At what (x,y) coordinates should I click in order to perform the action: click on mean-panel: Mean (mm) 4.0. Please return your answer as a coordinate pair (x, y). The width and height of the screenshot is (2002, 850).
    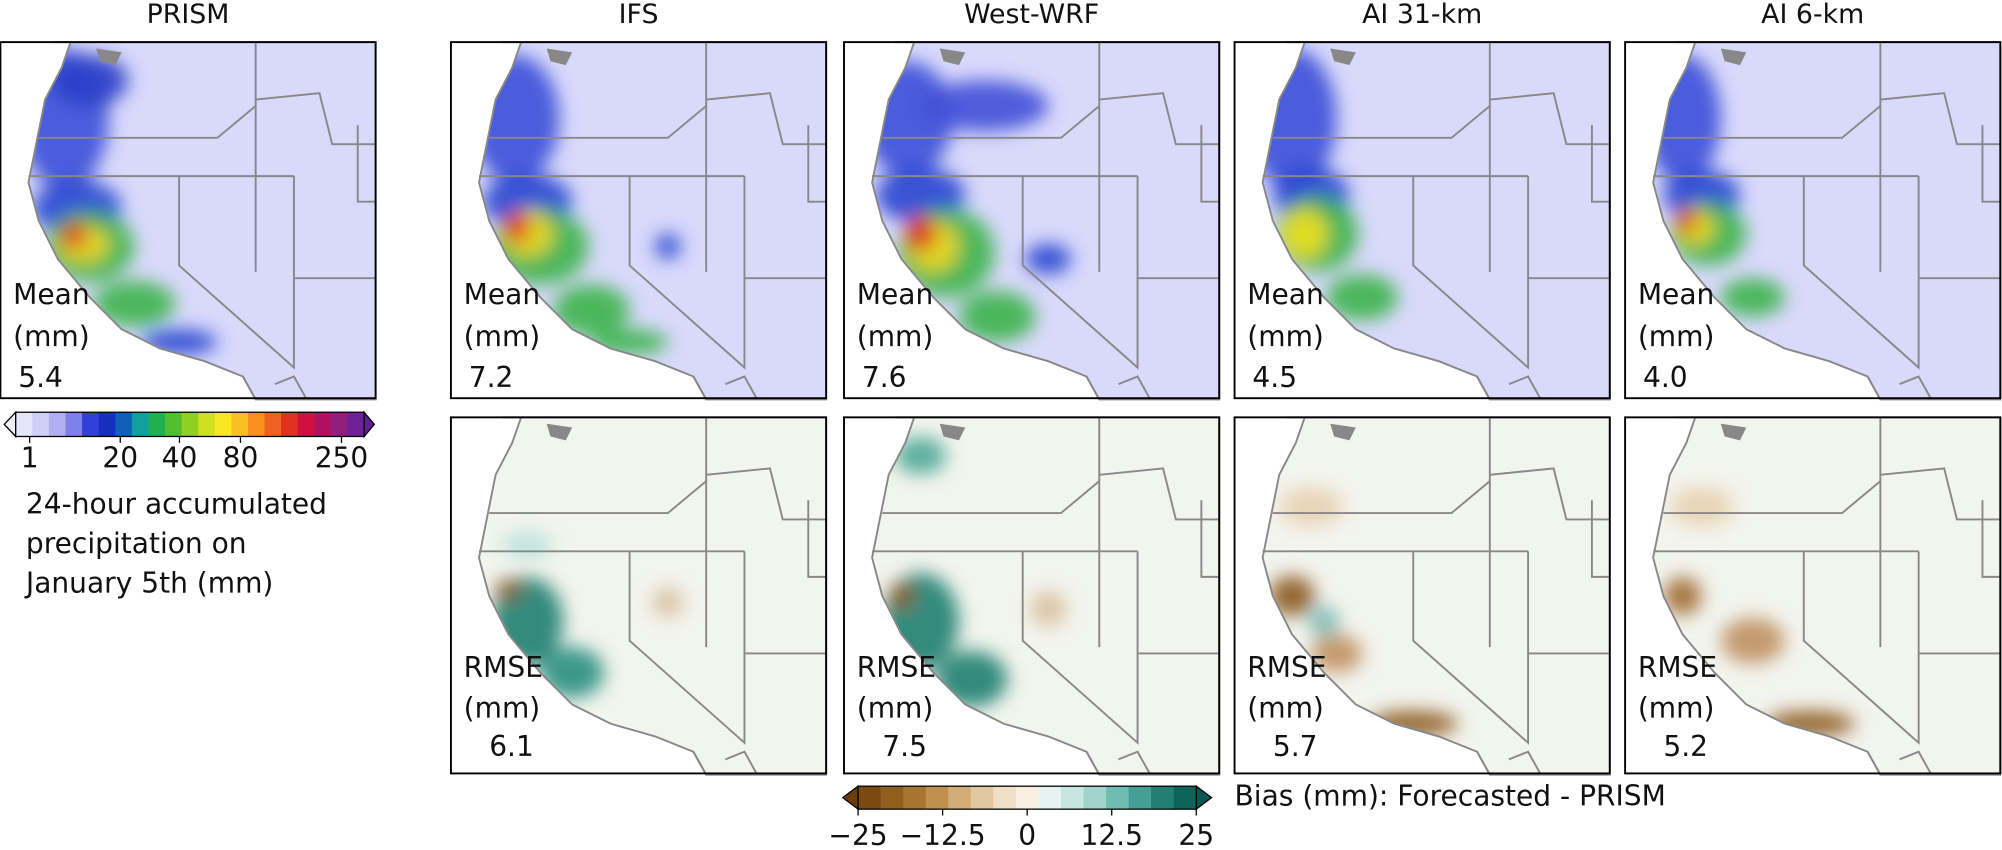
    Looking at the image, I should click on (1813, 221).